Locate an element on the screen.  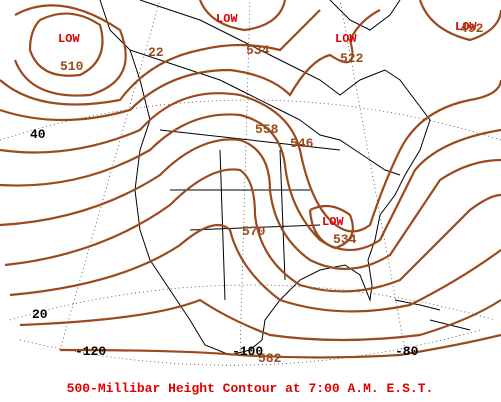
grid-label: 20 is located at coordinates (40, 314).